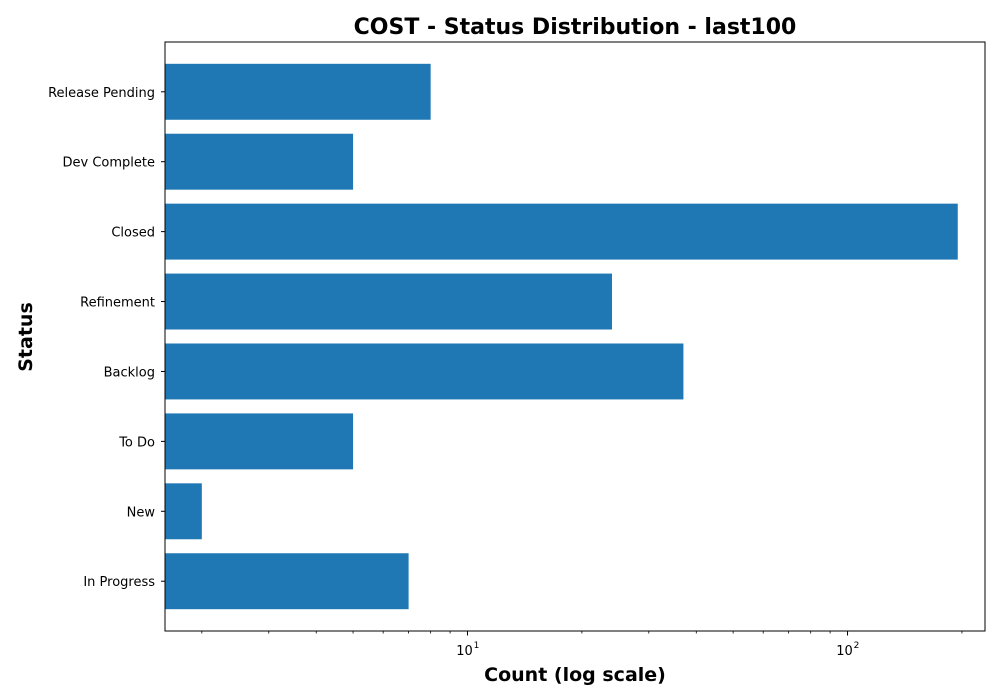  Describe the element at coordinates (477, 646) in the screenshot. I see `x-tick-exponent: 1` at that location.